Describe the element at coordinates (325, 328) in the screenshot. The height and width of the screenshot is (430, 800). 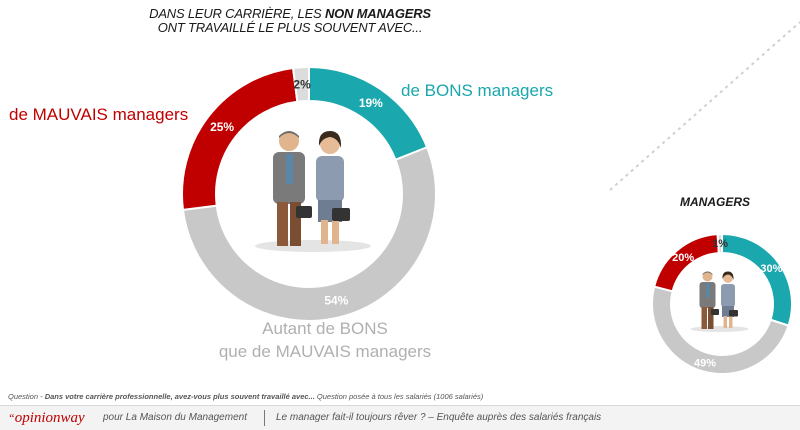
I see `label-equal-line1: Autant de BONS` at that location.